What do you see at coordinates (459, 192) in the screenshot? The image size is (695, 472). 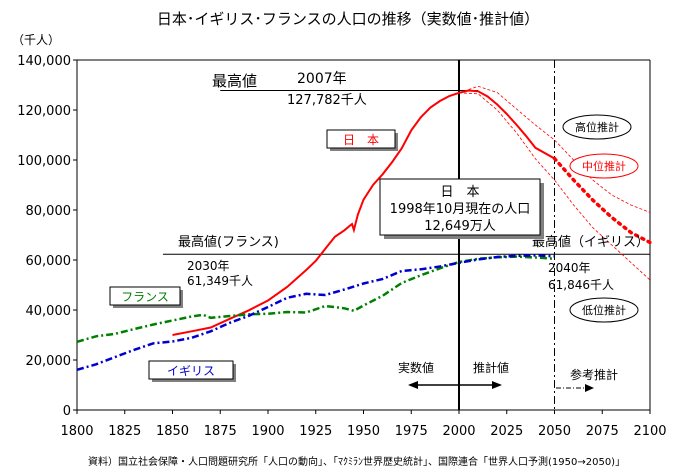 I see `box-line-country: 日 本` at bounding box center [459, 192].